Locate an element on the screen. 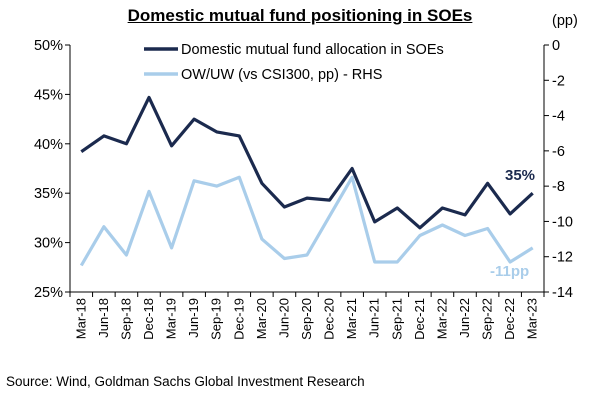  x-tick-label: Sep-20 is located at coordinates (306, 319).